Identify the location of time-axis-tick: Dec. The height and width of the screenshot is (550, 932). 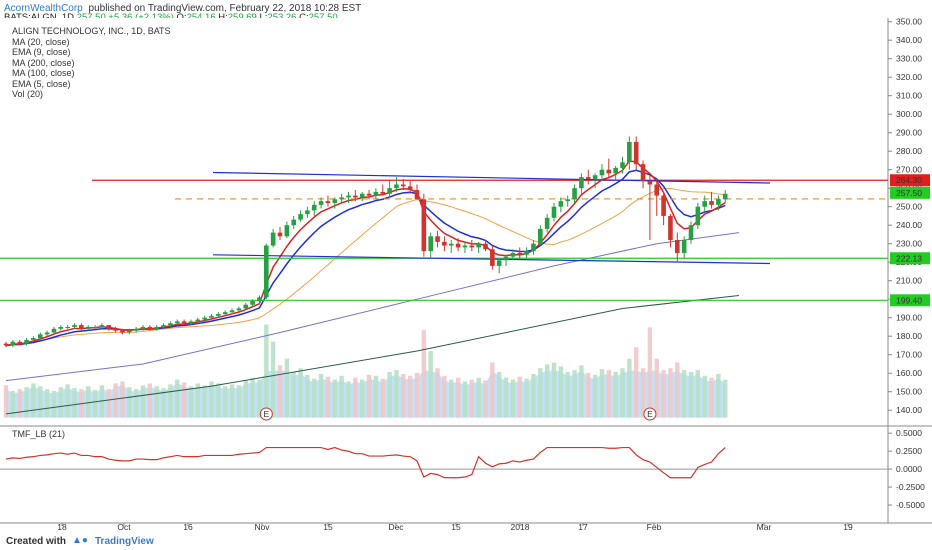
(396, 527).